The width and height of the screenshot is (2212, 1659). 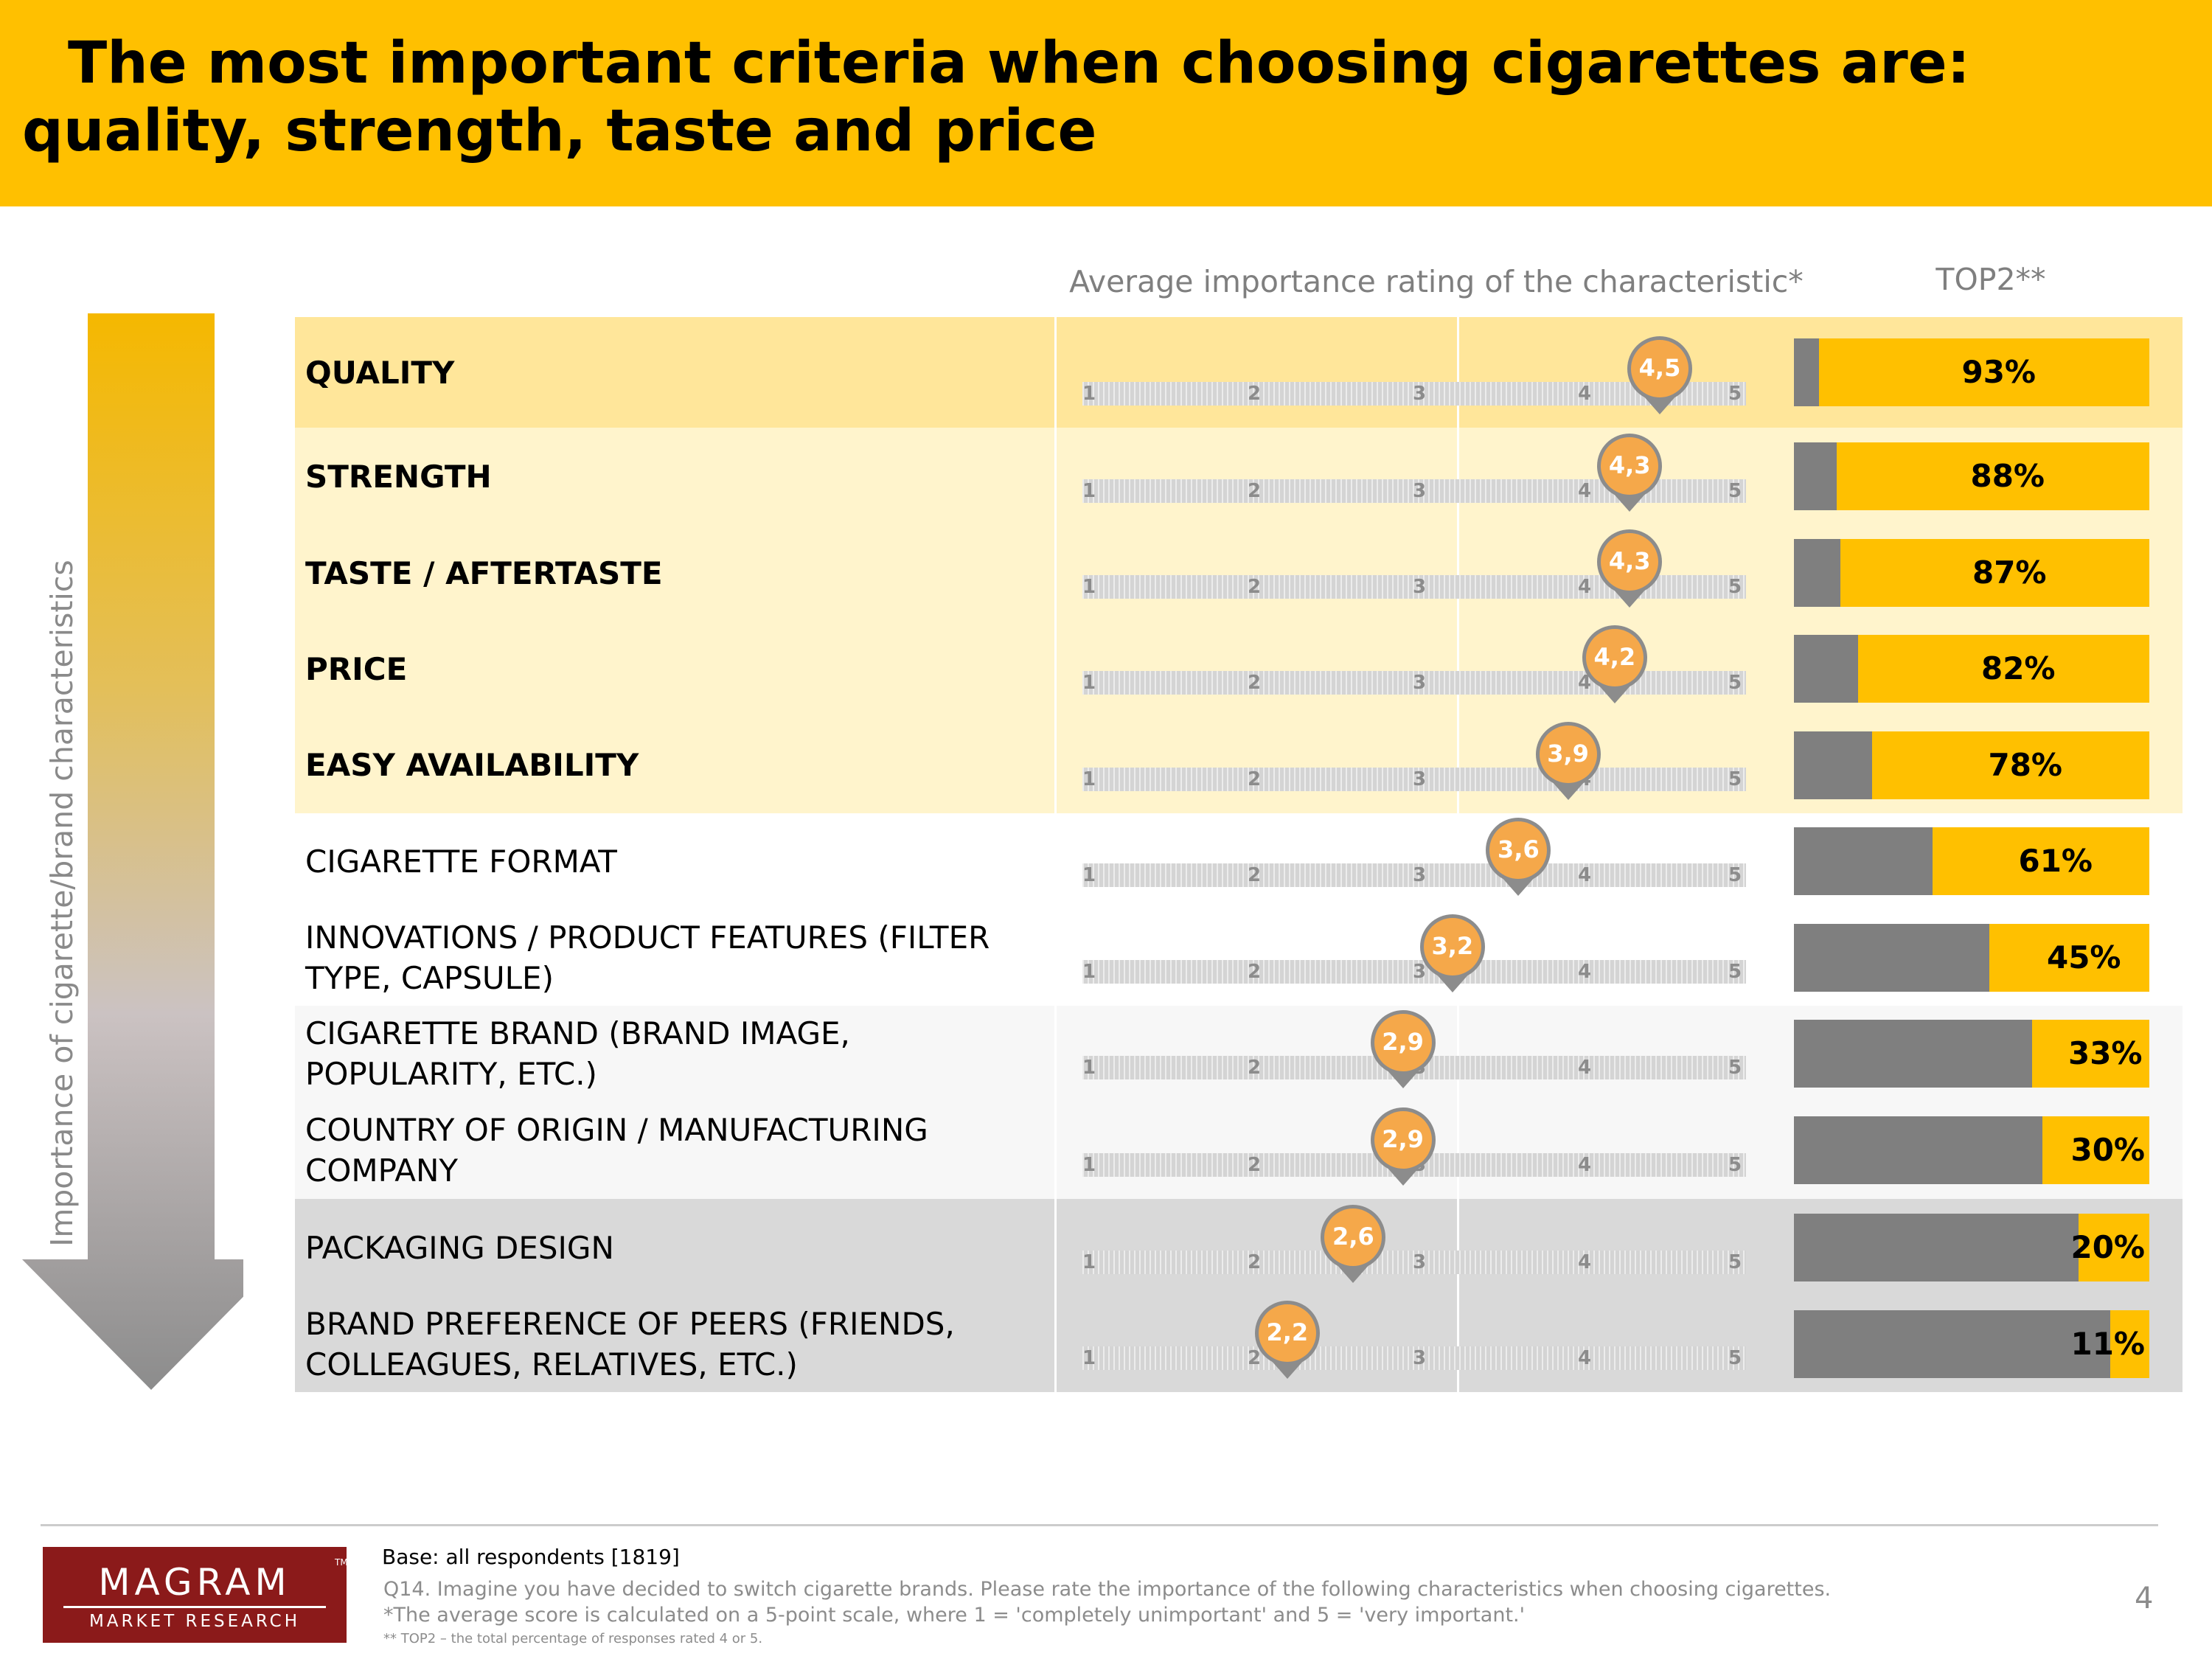 I want to click on rating-value-label: 4,2, so click(x=1614, y=657).